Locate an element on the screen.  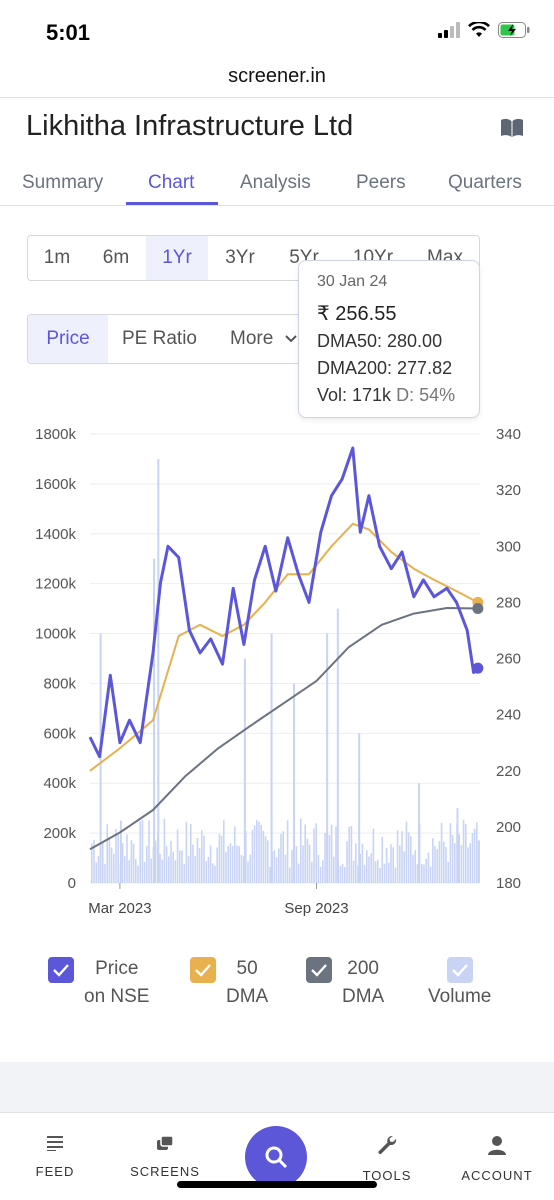
legend-dma200-checkbox is located at coordinates (319, 970).